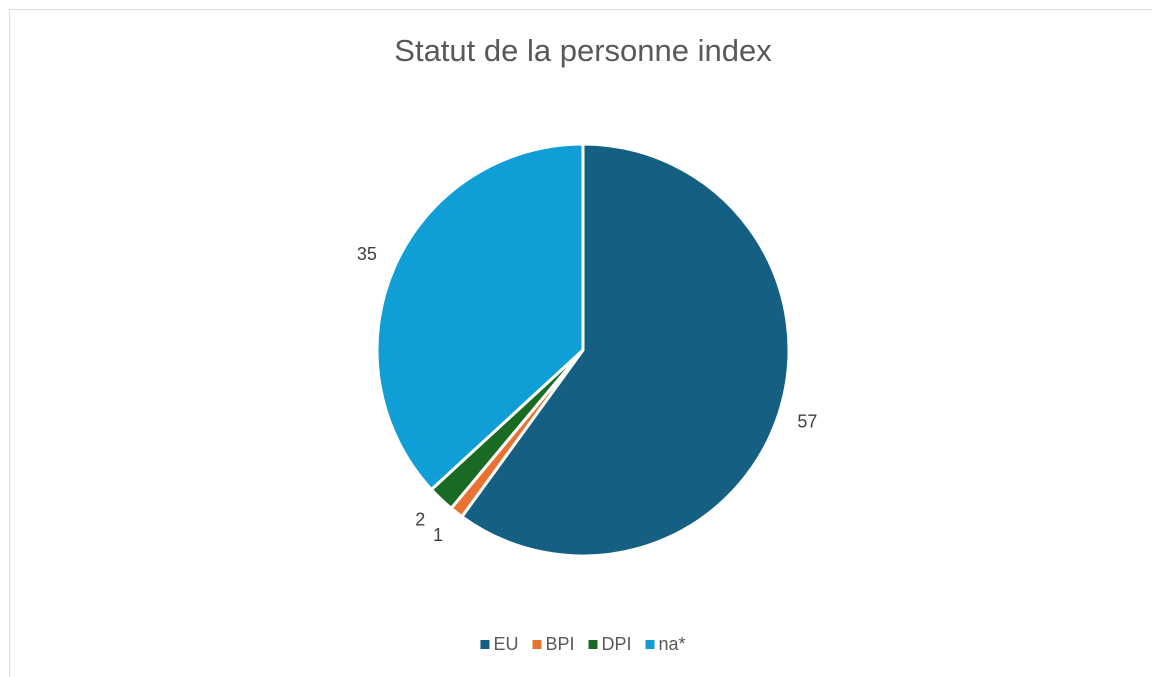 The width and height of the screenshot is (1152, 677). Describe the element at coordinates (367, 254) in the screenshot. I see `data-label: 35` at that location.